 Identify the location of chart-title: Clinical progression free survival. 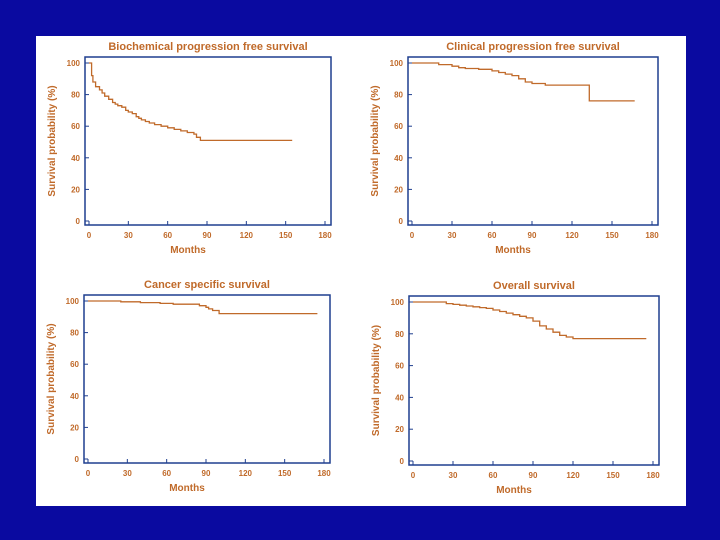
(533, 47).